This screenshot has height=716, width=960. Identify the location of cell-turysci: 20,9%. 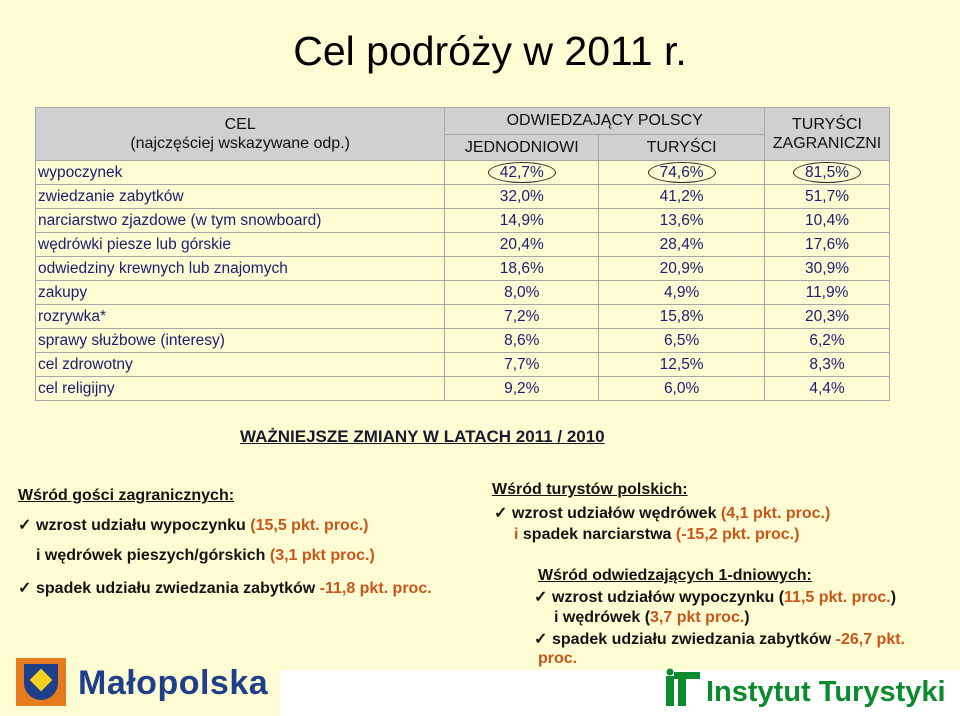
(682, 268).